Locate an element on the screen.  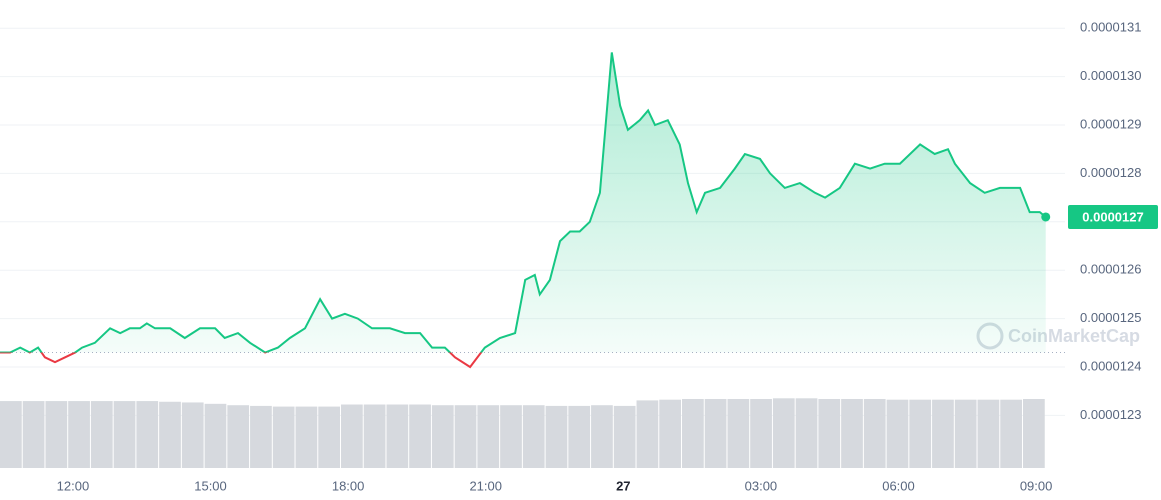
y-tick-label: 0.0000130 is located at coordinates (1110, 75).